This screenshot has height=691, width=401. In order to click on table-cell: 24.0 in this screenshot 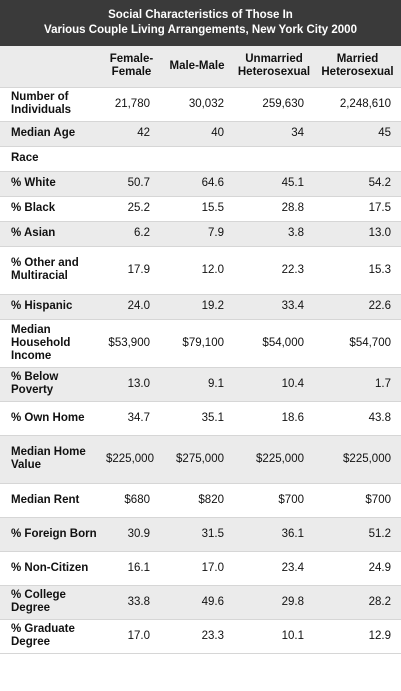, I will do `click(138, 306)`.